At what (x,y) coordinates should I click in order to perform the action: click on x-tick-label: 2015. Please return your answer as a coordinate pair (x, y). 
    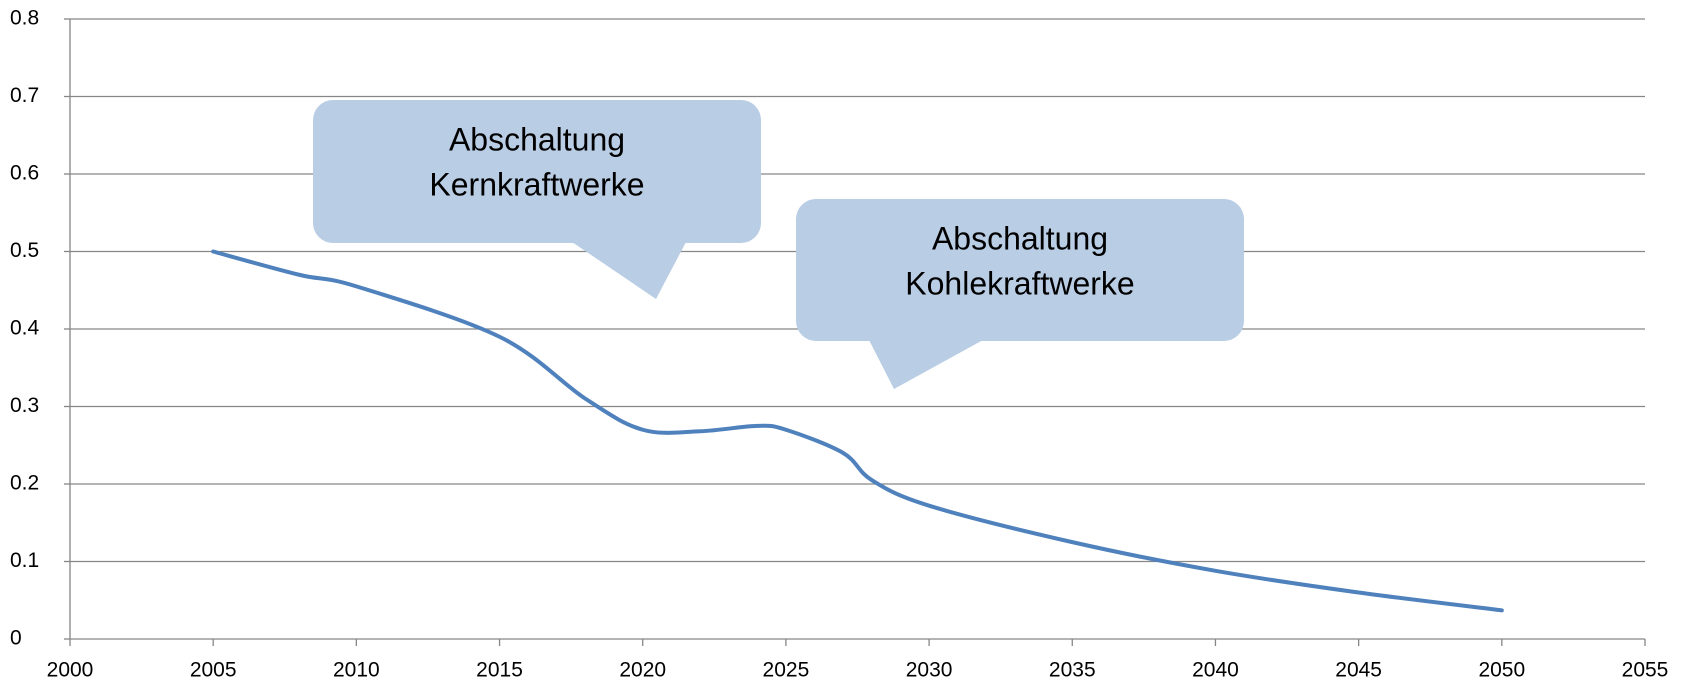
    Looking at the image, I should click on (499, 670).